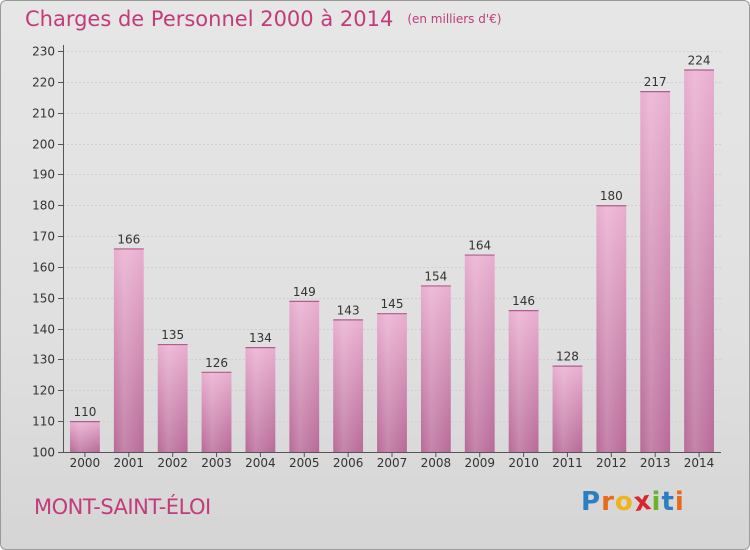 Image resolution: width=750 pixels, height=550 pixels. I want to click on x-tick-label: 2011, so click(567, 463).